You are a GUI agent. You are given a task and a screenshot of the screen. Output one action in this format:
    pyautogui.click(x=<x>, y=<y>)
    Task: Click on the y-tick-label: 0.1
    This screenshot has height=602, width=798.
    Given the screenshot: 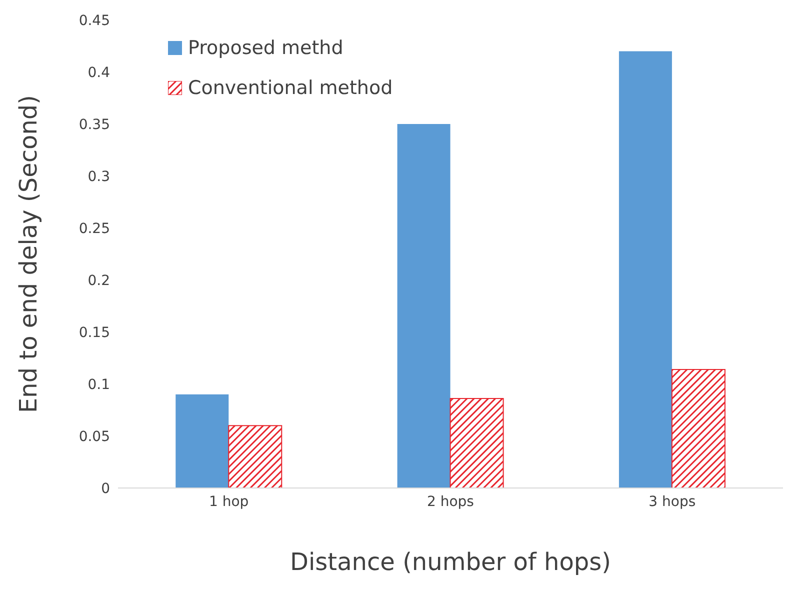 What is the action you would take?
    pyautogui.click(x=99, y=384)
    